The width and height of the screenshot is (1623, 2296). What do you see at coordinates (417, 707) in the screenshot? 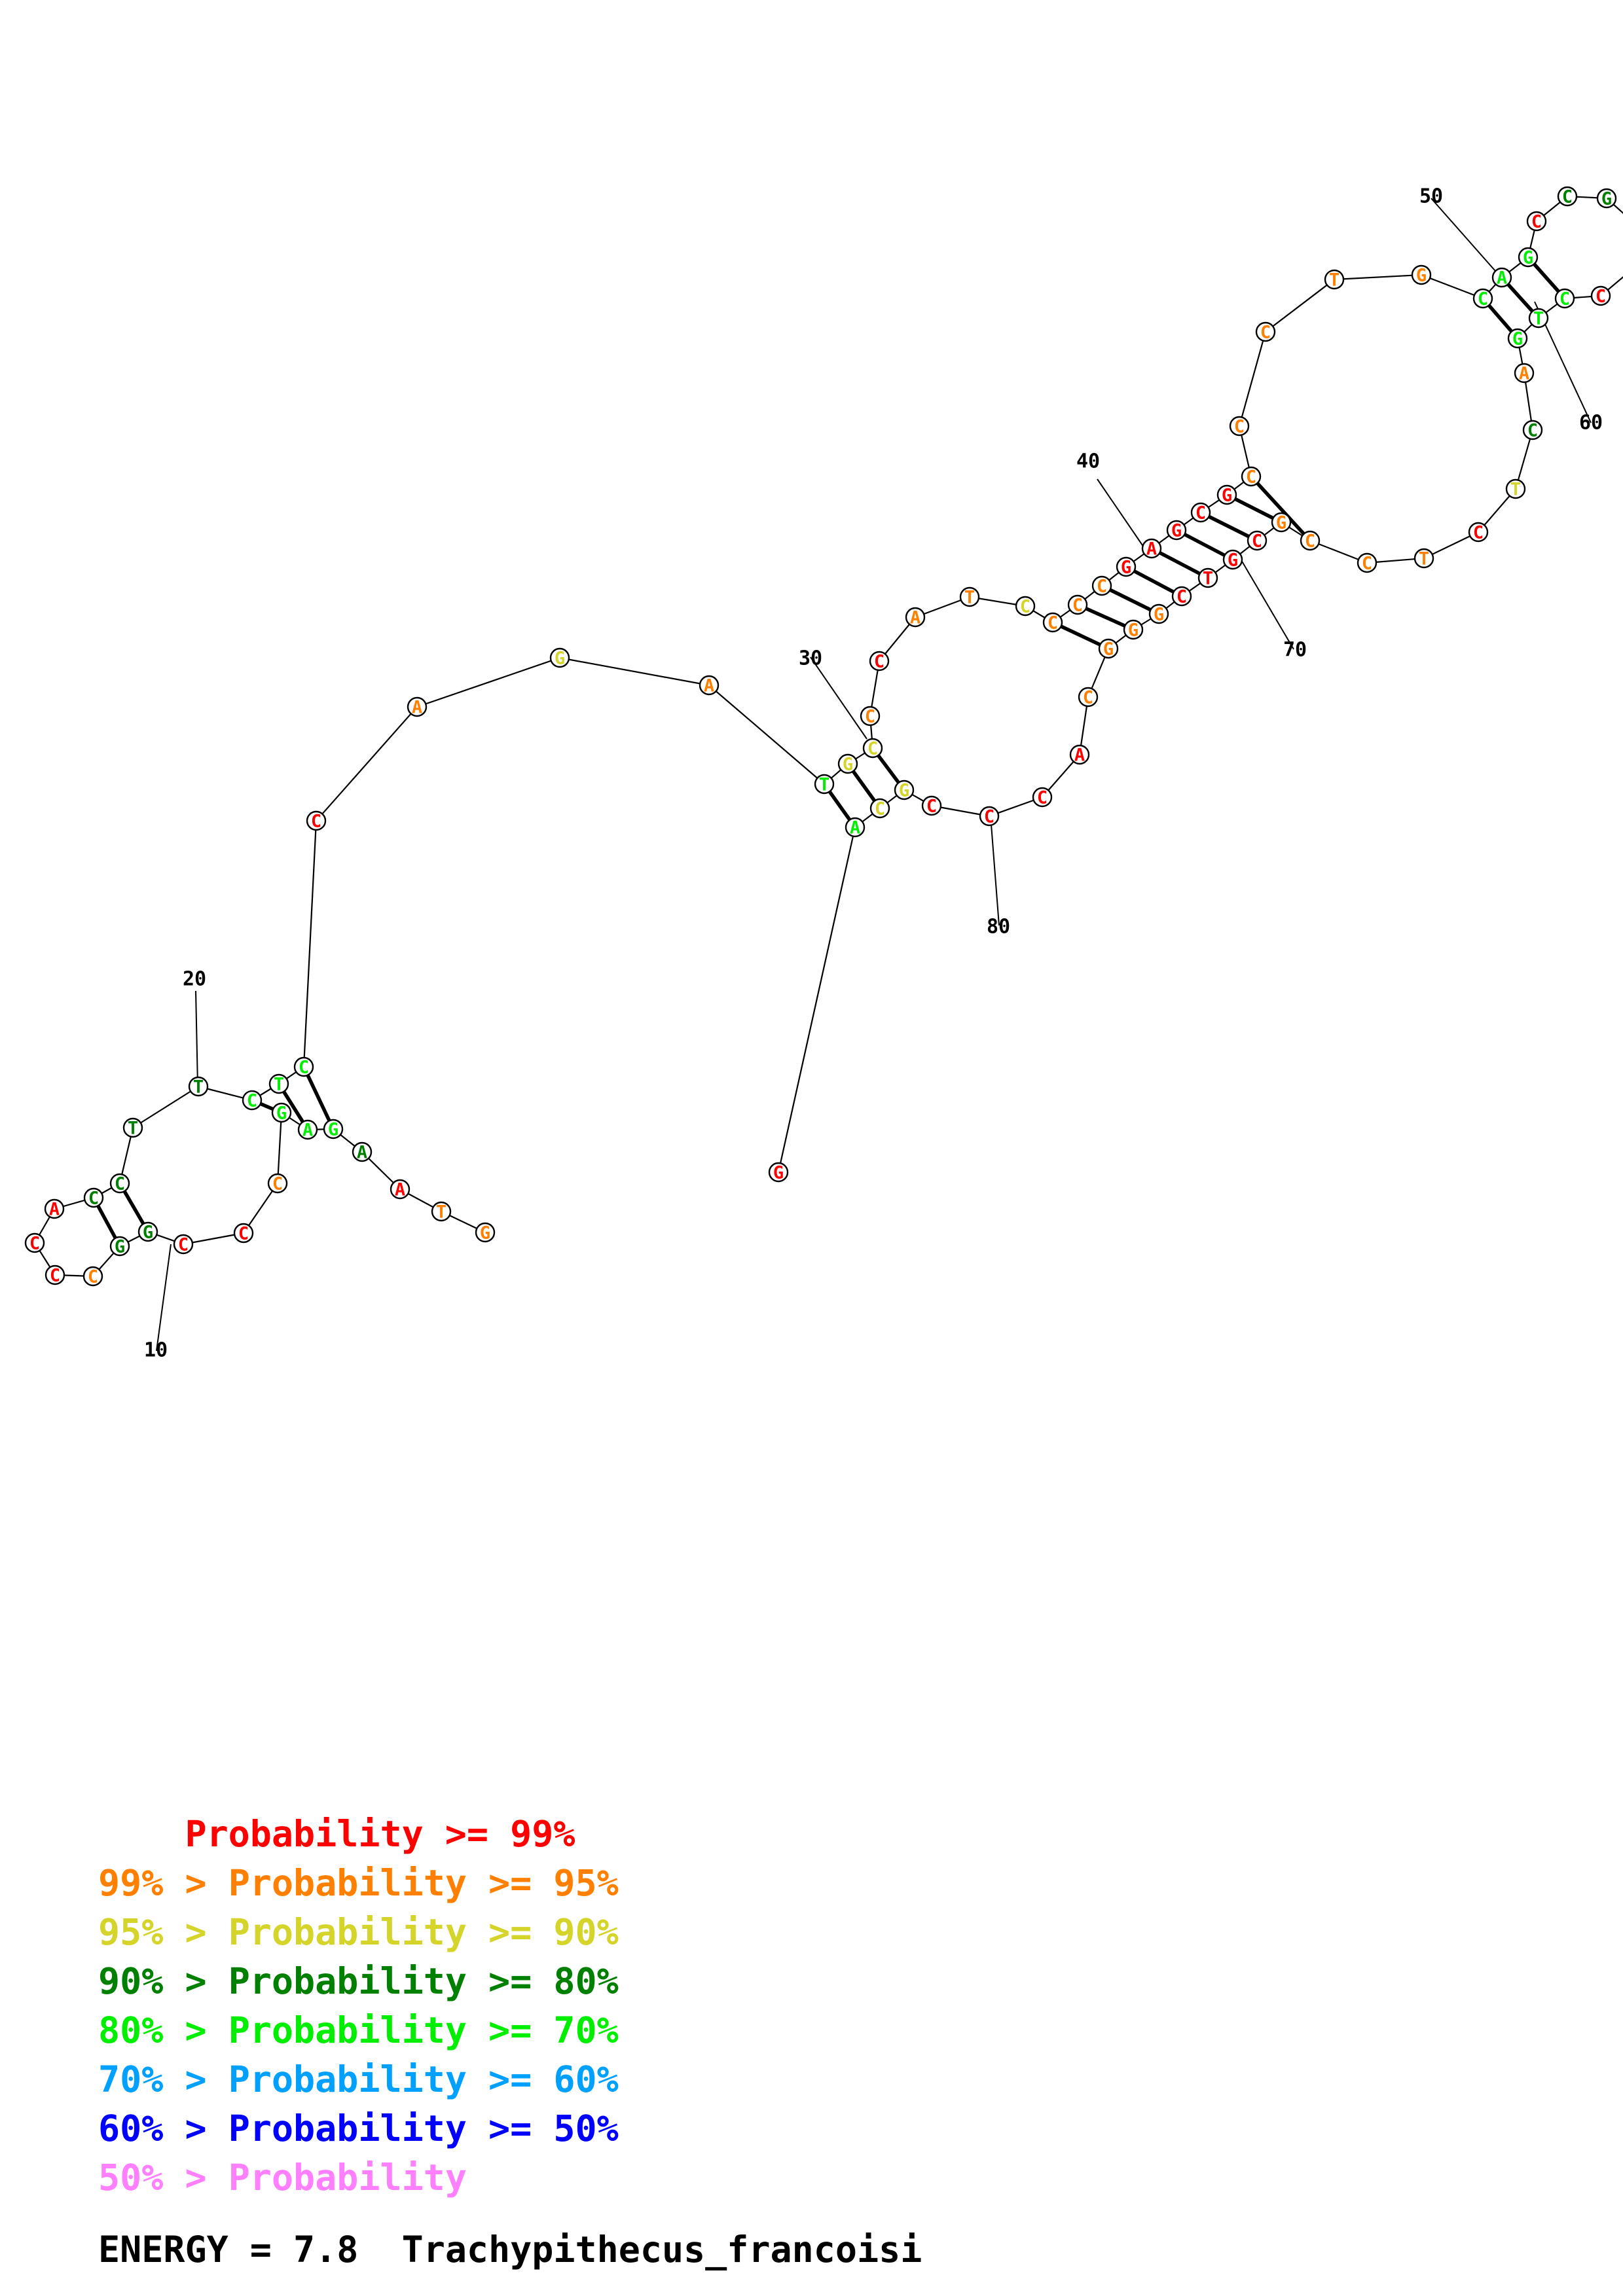
I see `nucleotide-25: A` at bounding box center [417, 707].